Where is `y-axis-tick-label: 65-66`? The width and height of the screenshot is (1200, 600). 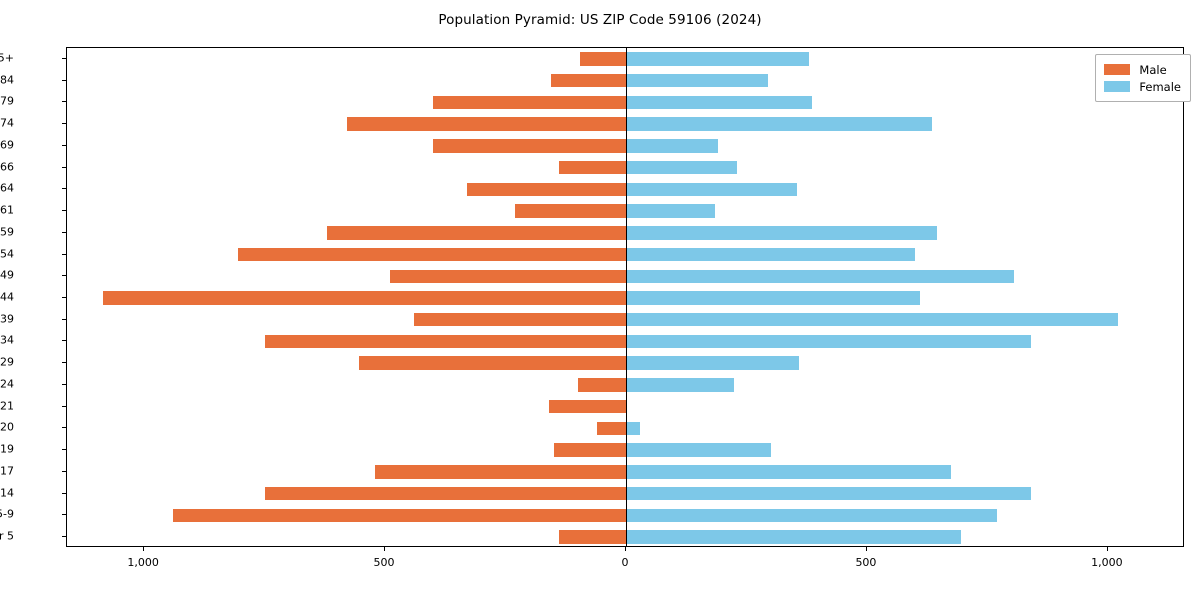
y-axis-tick-label: 65-66 is located at coordinates (7, 167).